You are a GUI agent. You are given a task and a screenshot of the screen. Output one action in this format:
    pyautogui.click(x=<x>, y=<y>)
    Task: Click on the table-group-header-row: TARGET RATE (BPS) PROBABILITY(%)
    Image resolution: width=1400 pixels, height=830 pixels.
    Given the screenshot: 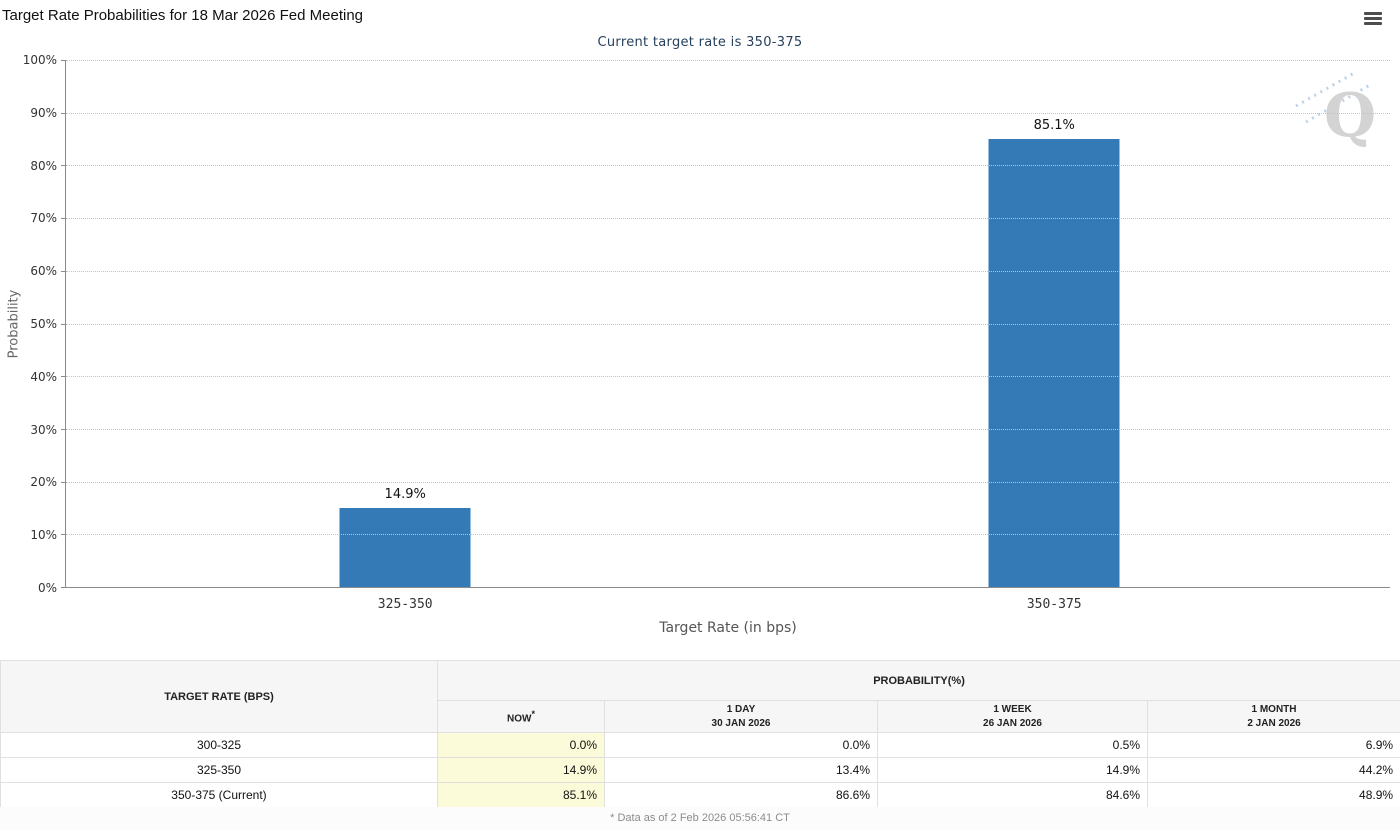 What is the action you would take?
    pyautogui.click(x=700, y=696)
    